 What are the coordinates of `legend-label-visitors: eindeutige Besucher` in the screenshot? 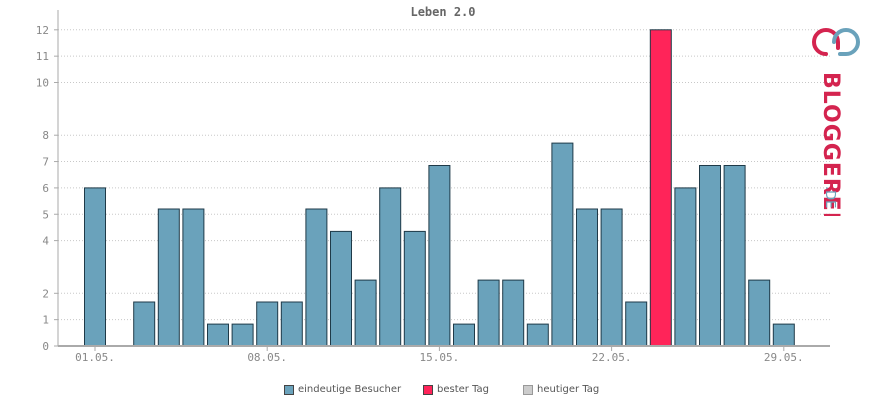 It's located at (350, 389).